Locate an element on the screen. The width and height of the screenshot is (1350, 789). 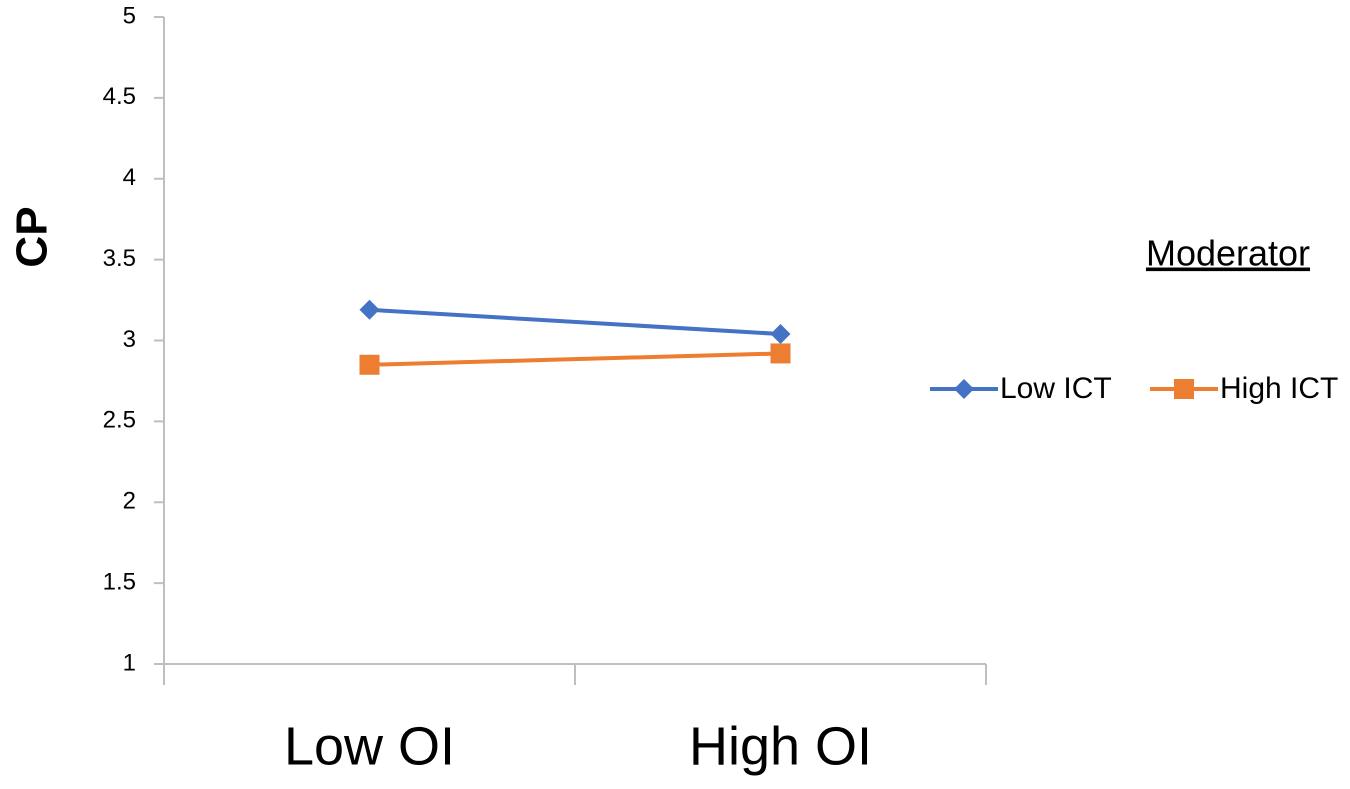
y-tick-label: 1.5 is located at coordinates (119, 581).